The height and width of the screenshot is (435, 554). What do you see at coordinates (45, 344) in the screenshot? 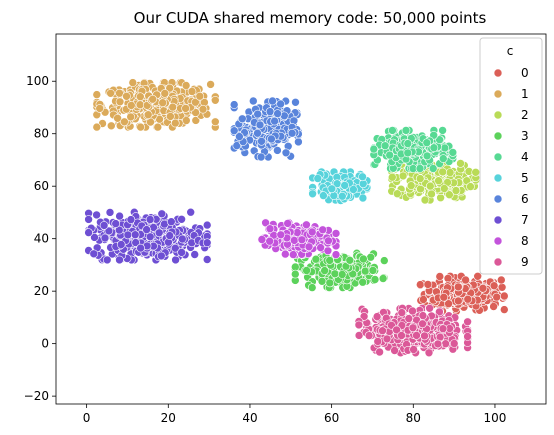
I see `y-tick-label: 0` at bounding box center [45, 344].